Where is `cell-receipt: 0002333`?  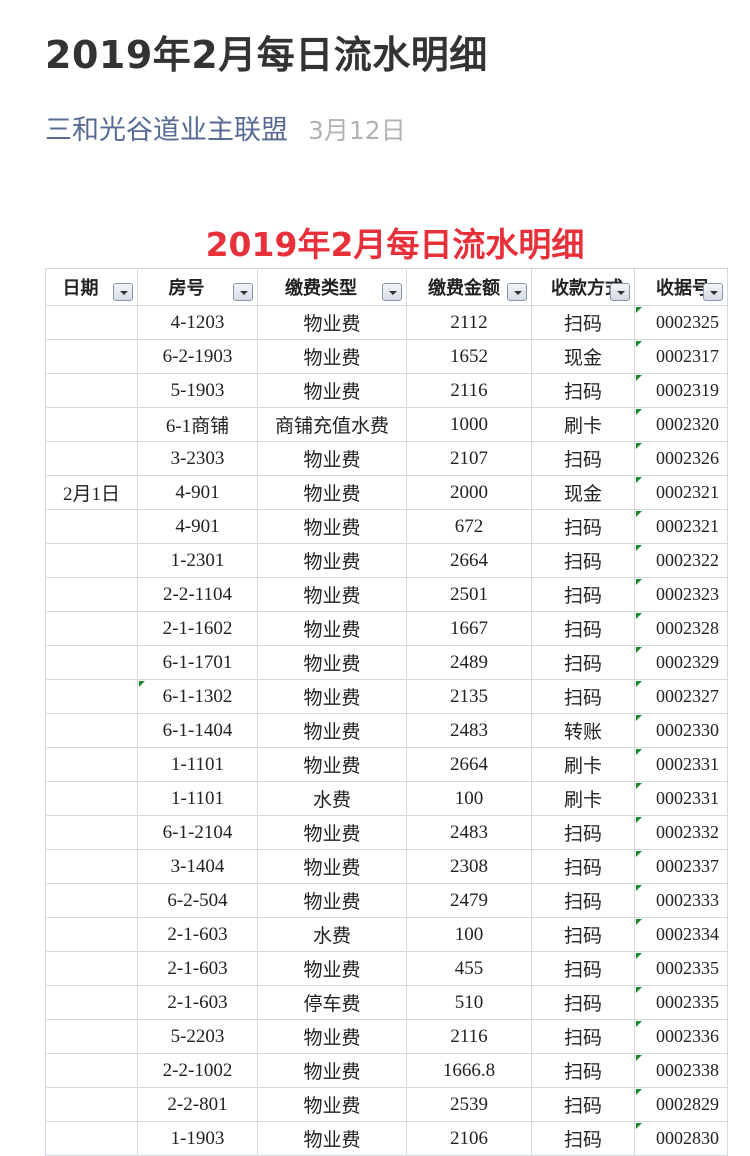
cell-receipt: 0002333 is located at coordinates (681, 901).